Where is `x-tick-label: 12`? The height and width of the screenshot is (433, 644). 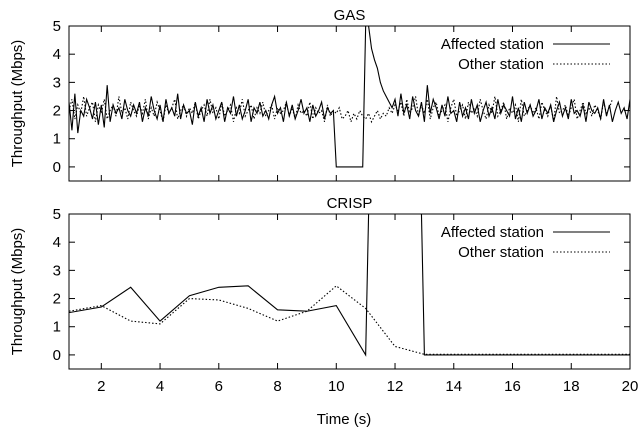
x-tick-label: 12 is located at coordinates (395, 386).